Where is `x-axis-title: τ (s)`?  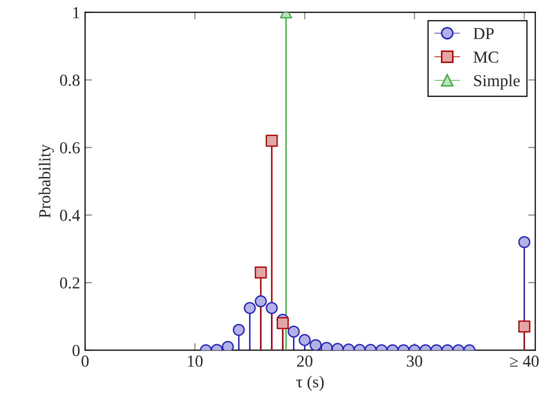 x-axis-title: τ (s) is located at coordinates (310, 383).